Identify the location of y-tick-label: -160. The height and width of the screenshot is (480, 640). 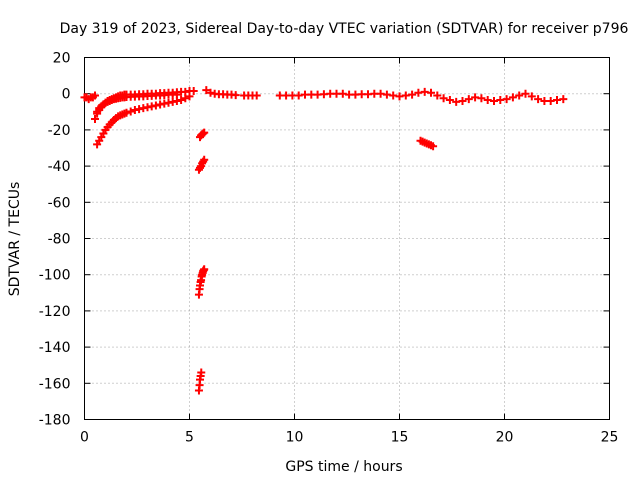
(55, 384).